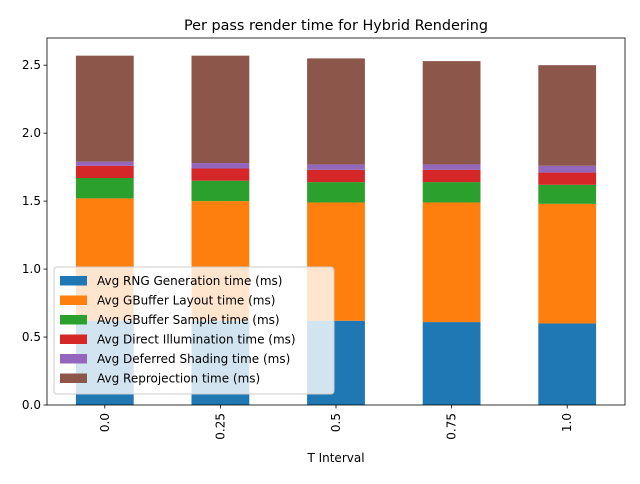 The height and width of the screenshot is (484, 640). I want to click on y-tick-label: 1.5, so click(31, 201).